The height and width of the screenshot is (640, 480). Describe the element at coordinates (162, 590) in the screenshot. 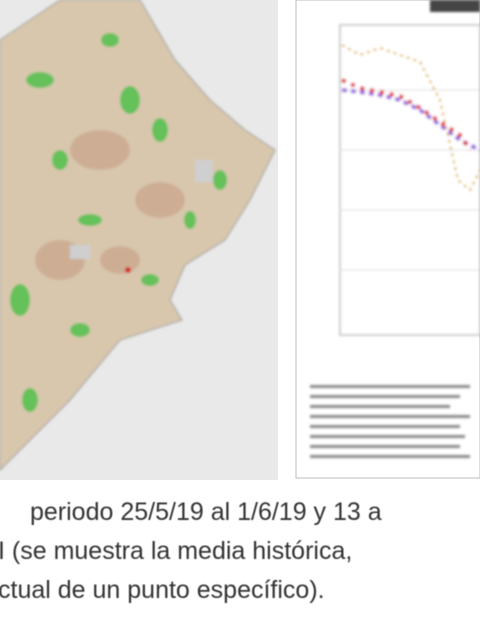

I see `caption-line: ctual de un punto específico).` at that location.